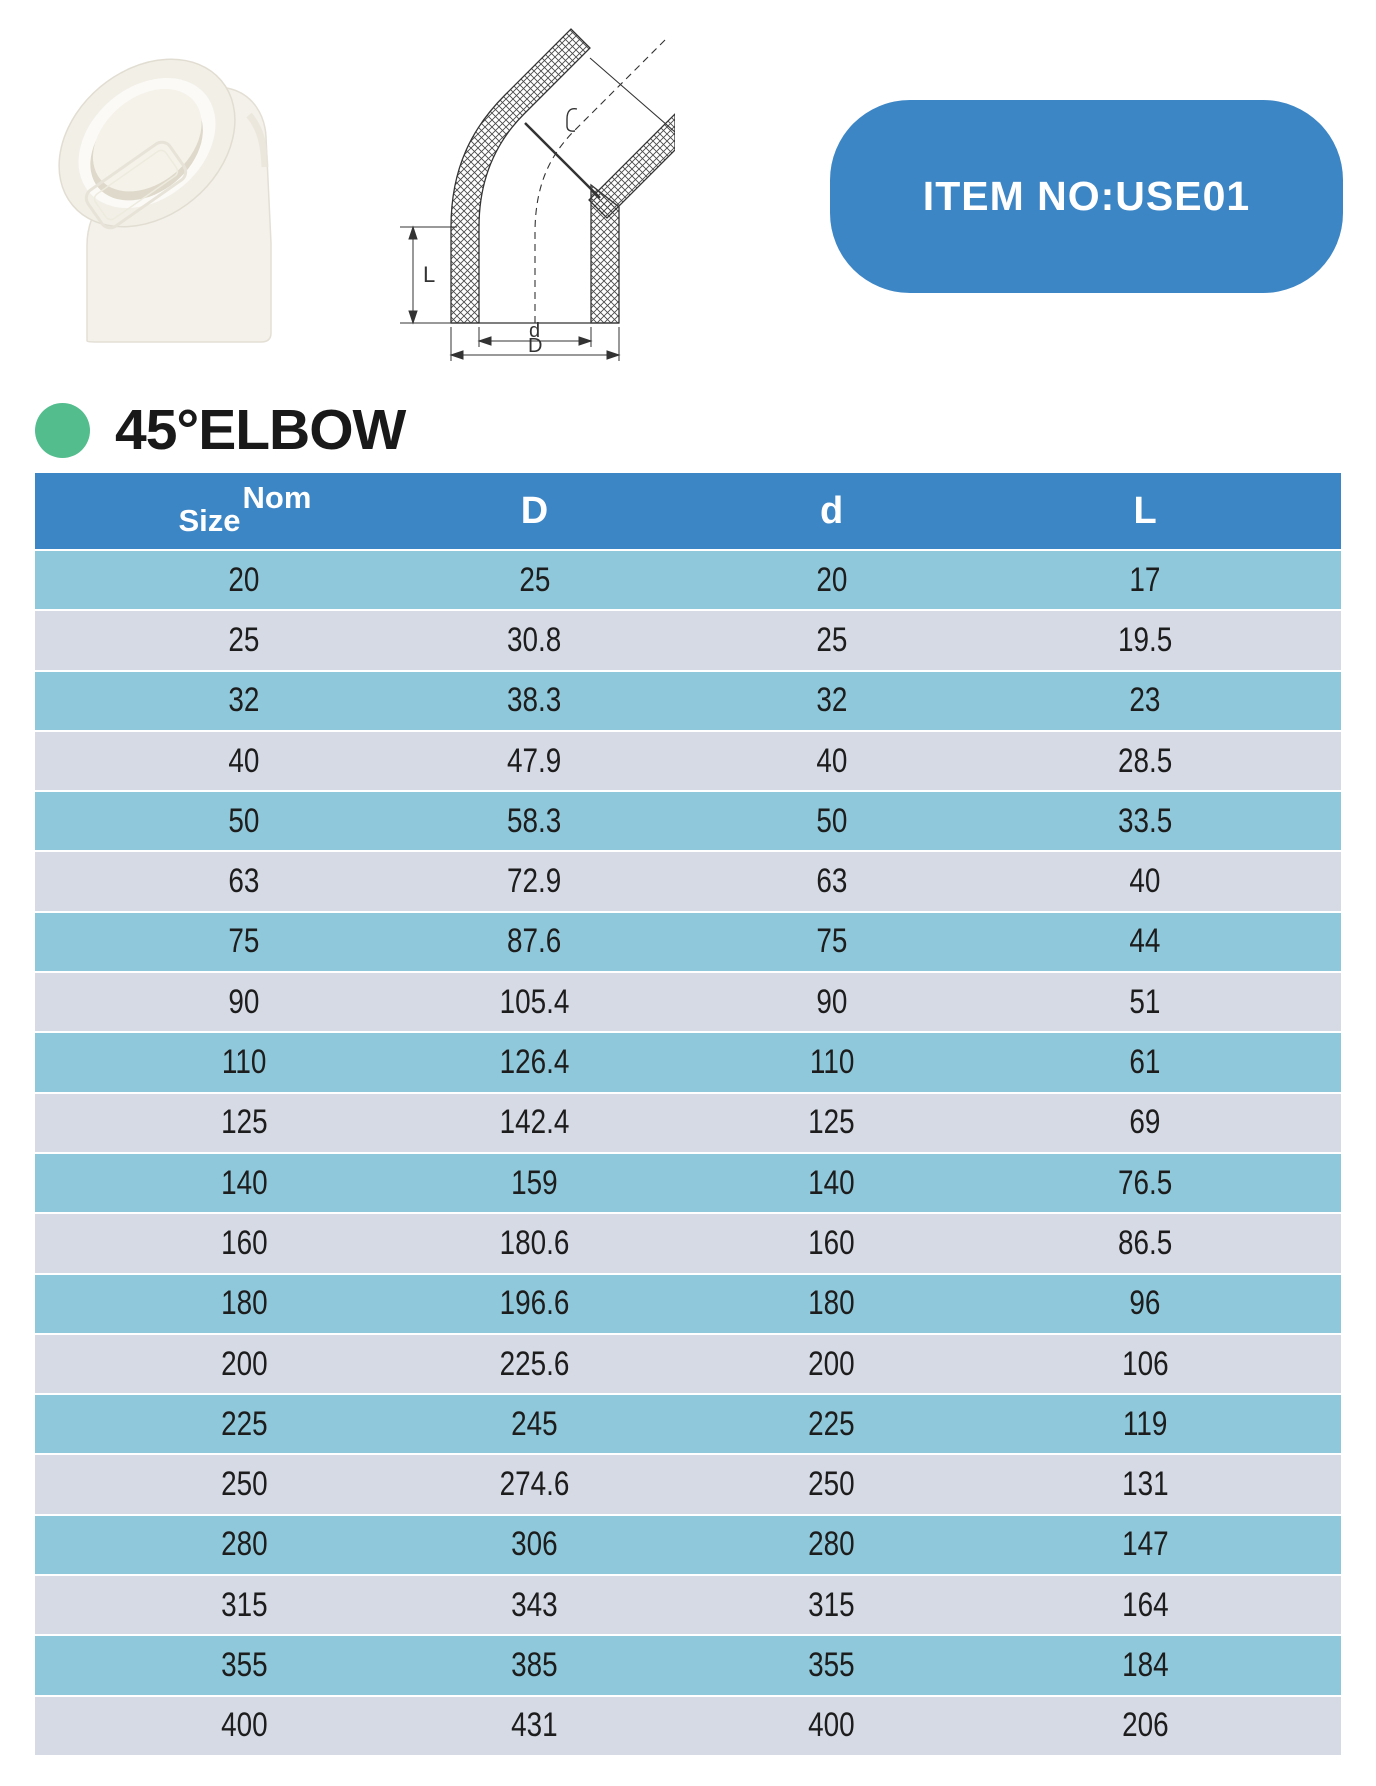 This screenshot has height=1786, width=1376. I want to click on table-cell: 180, so click(831, 1303).